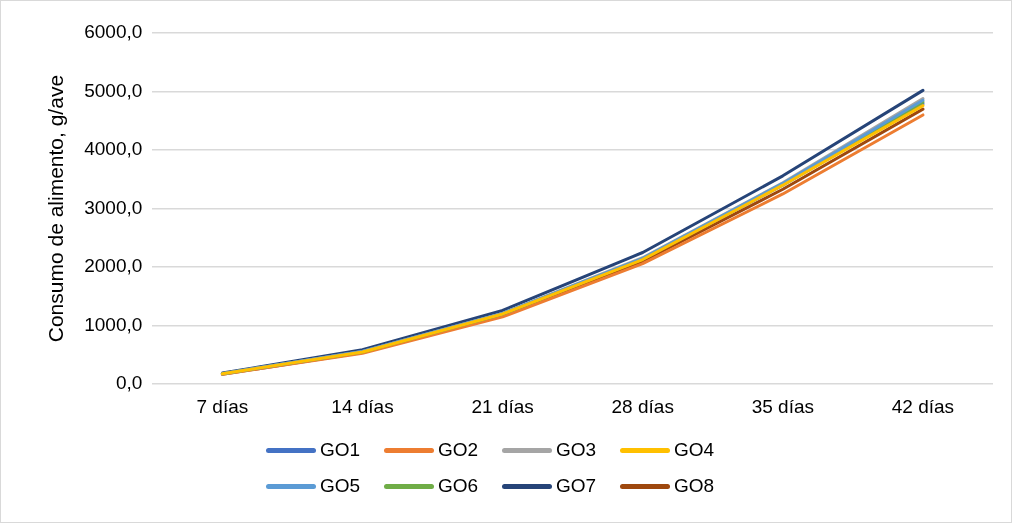 The width and height of the screenshot is (1012, 523). Describe the element at coordinates (458, 450) in the screenshot. I see `legend-label: GO2` at that location.